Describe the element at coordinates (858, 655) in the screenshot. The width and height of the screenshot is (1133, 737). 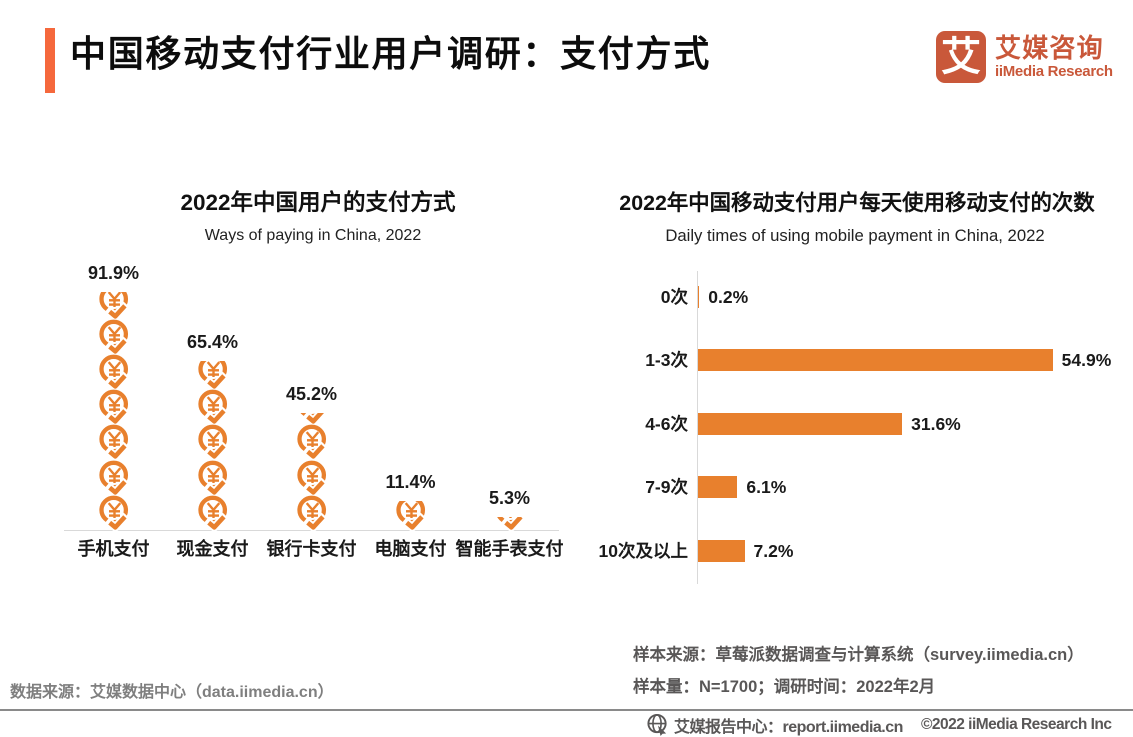
I see `sample-source-note: 样本来源：草莓派数据调查与计算系统（survey.iimedia.cn）` at that location.